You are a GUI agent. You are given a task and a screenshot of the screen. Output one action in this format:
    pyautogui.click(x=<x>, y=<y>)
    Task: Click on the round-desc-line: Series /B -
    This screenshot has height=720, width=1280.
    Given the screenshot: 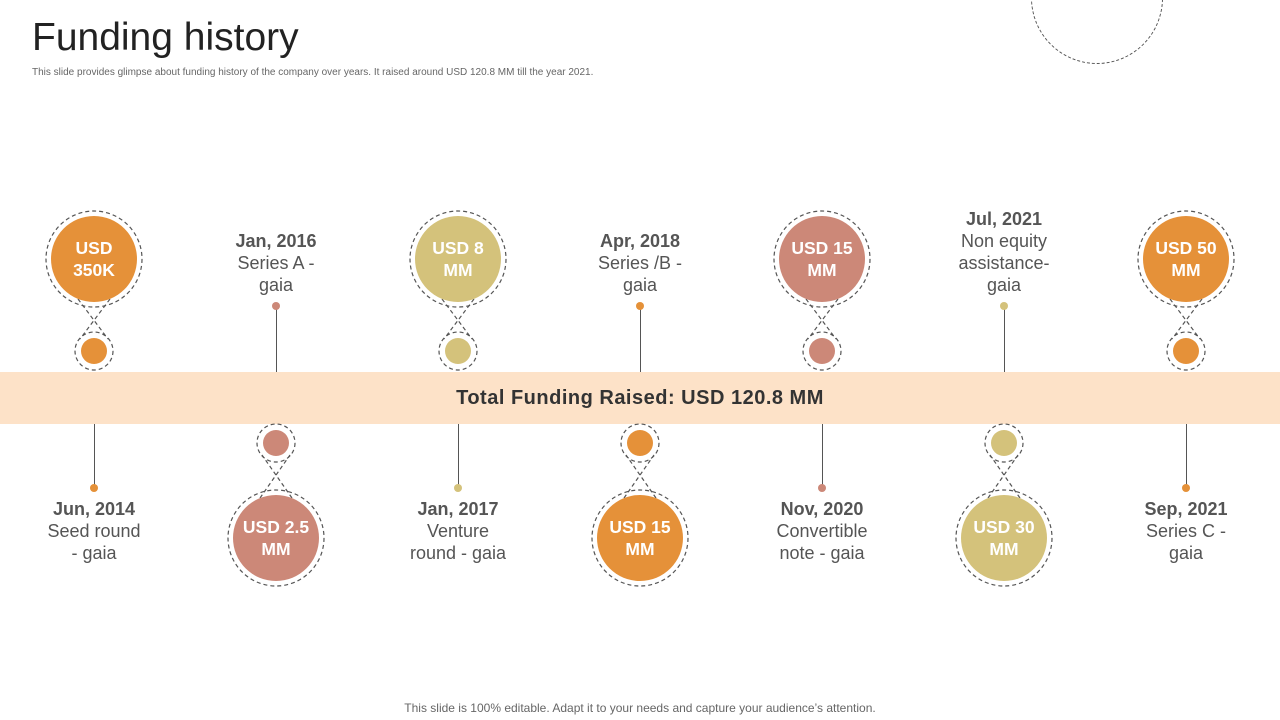 What is the action you would take?
    pyautogui.click(x=640, y=263)
    